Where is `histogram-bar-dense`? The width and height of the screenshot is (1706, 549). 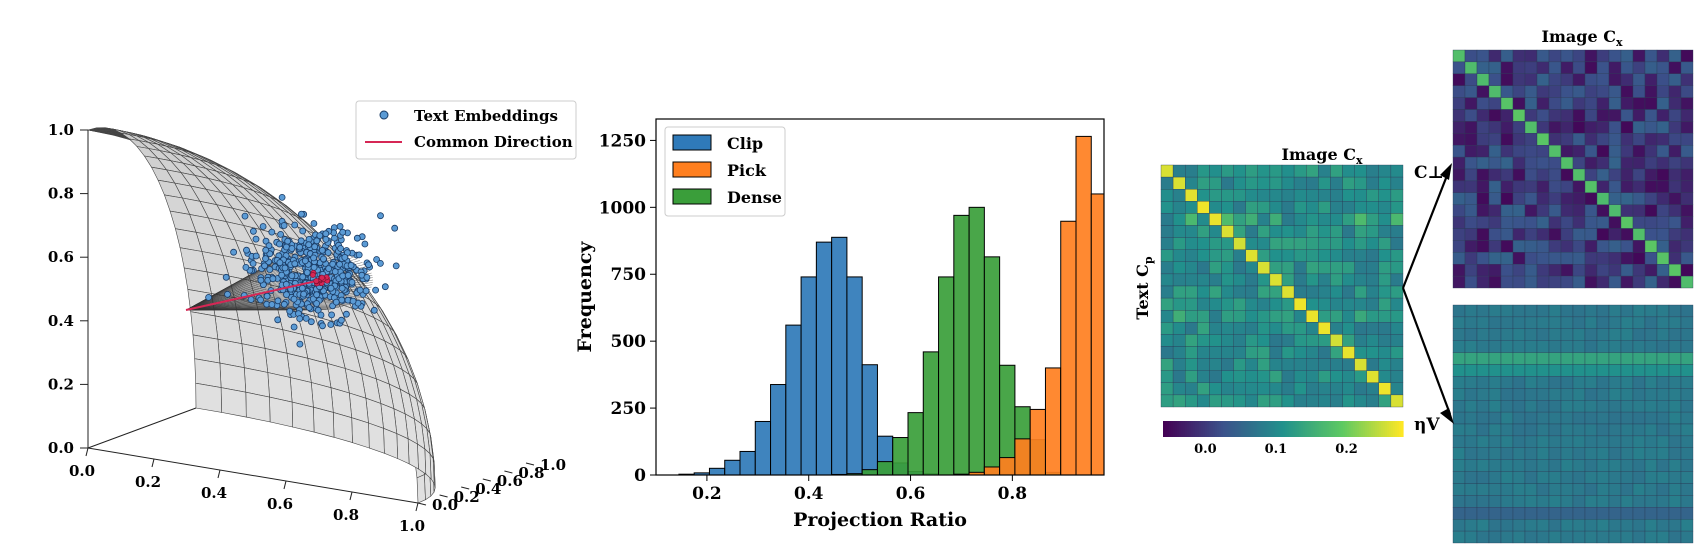 histogram-bar-dense is located at coordinates (976, 341).